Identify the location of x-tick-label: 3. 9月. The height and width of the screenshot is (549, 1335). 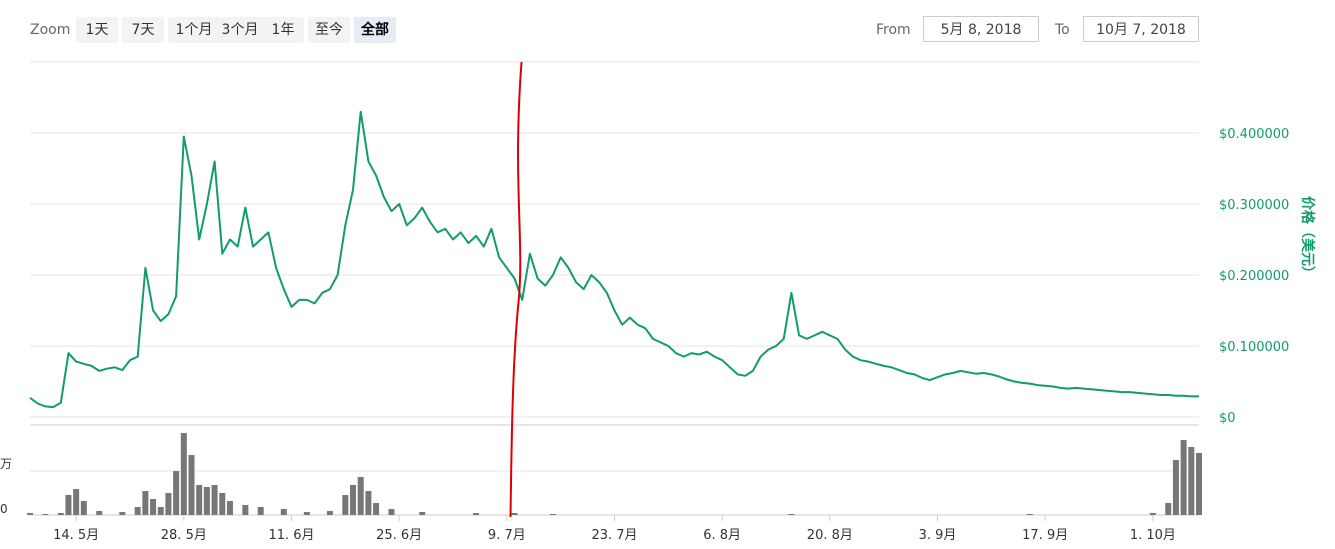
(938, 535).